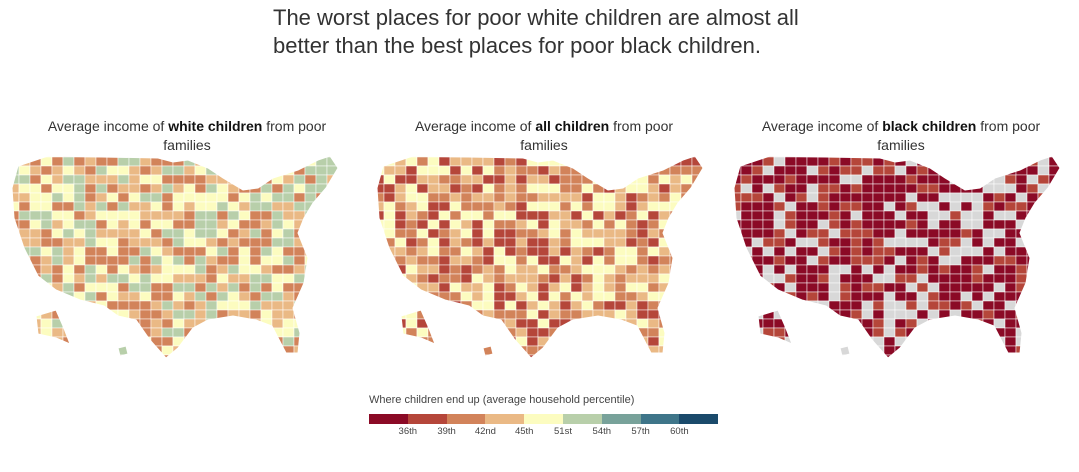 The height and width of the screenshot is (472, 1079). I want to click on panel-title-pre: Average income of, so click(822, 126).